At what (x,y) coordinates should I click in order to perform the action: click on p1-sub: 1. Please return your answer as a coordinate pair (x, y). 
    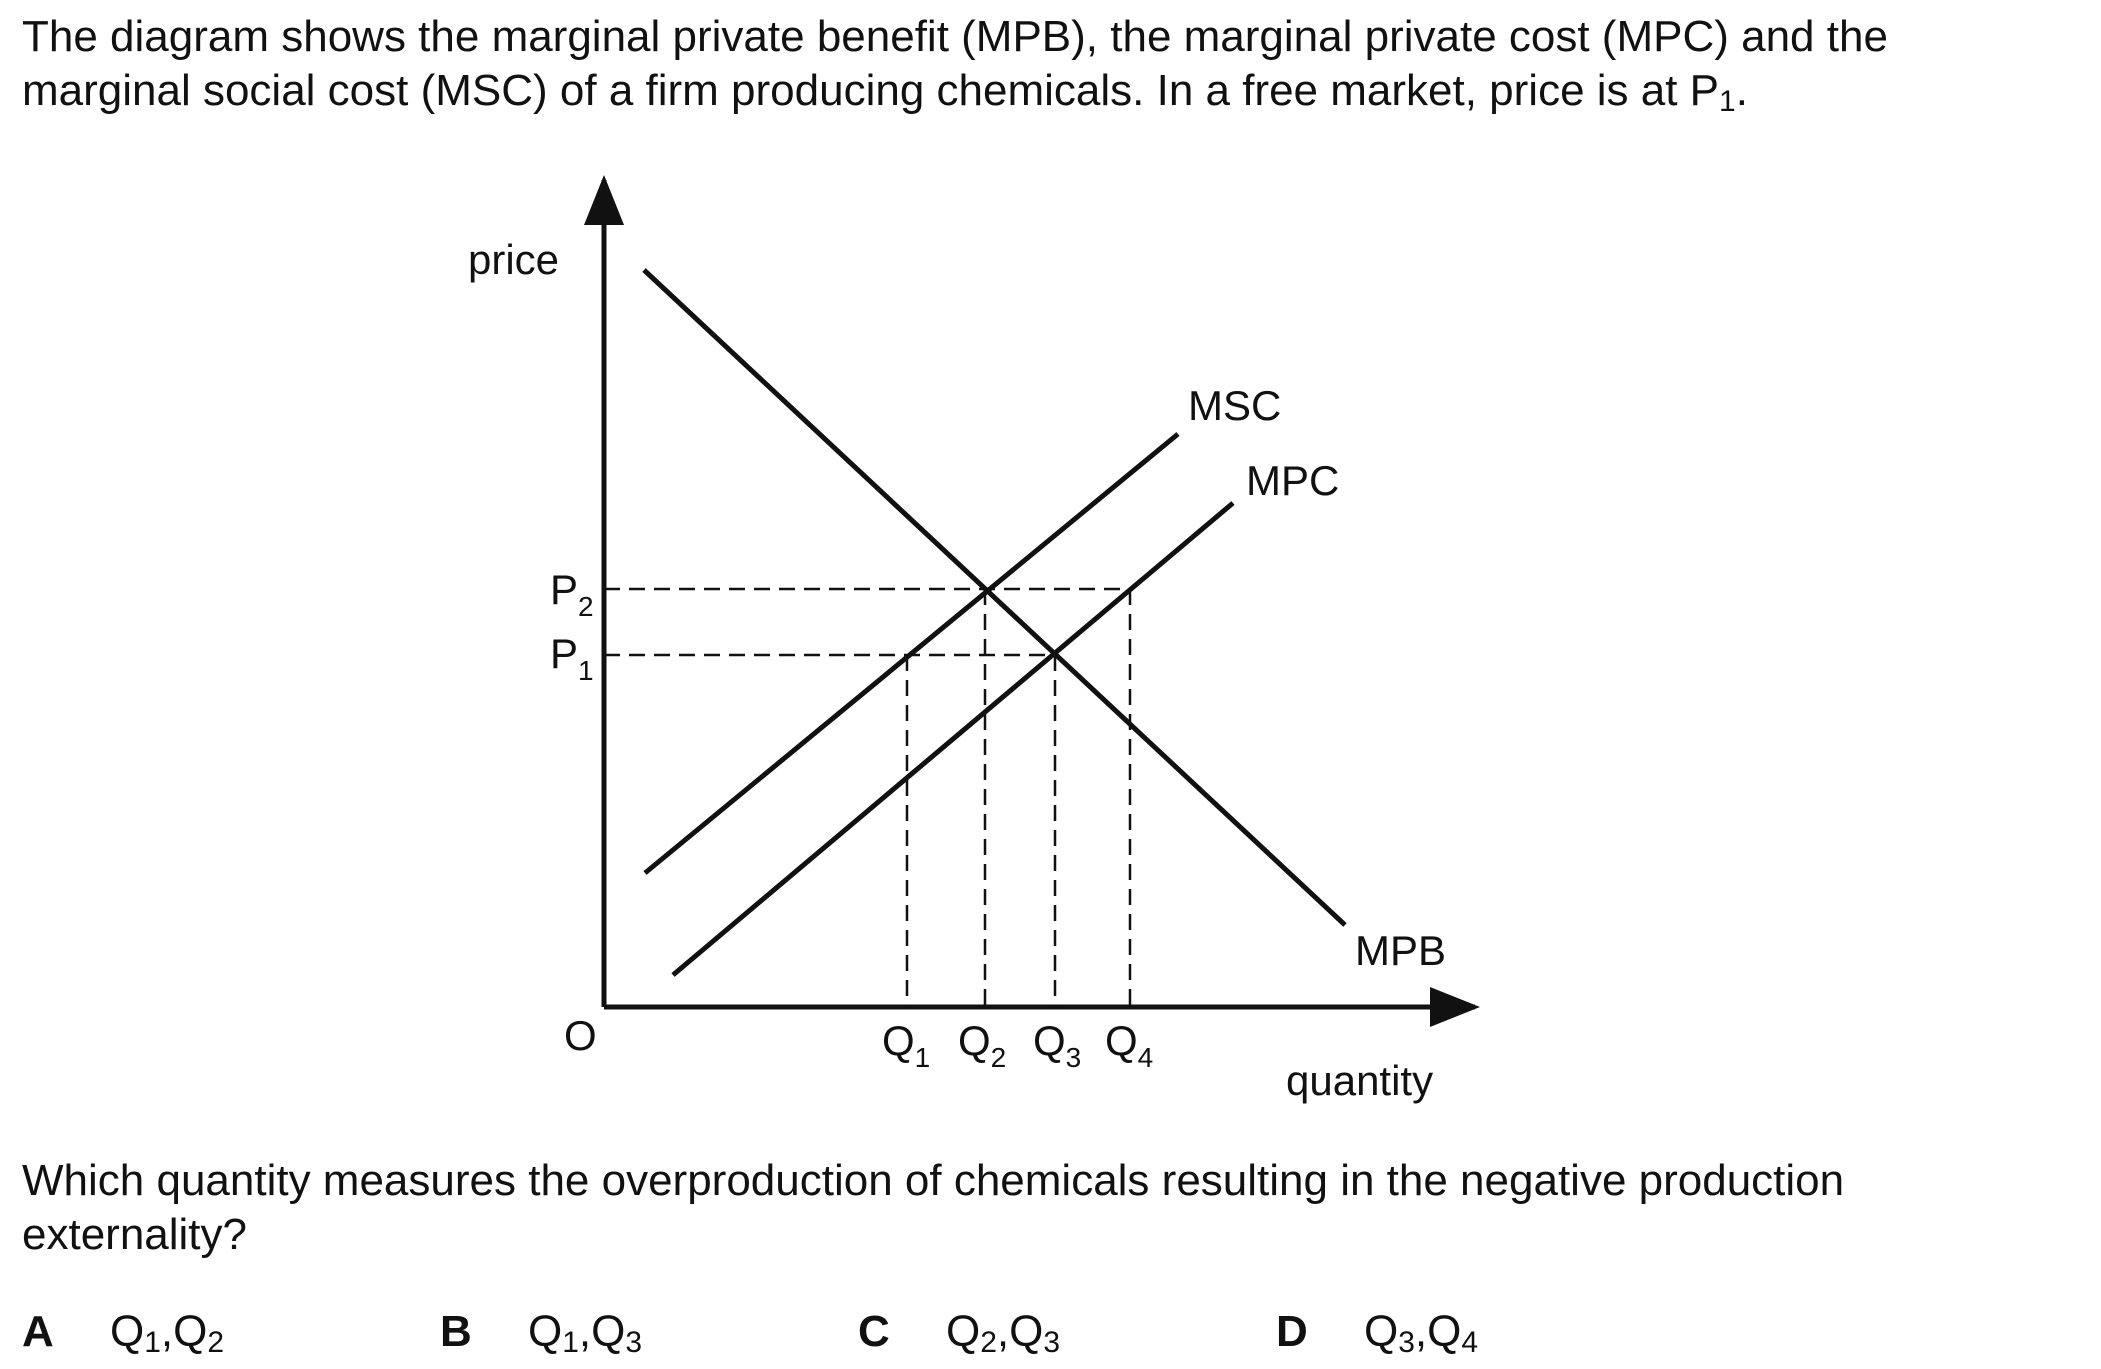
    Looking at the image, I should click on (586, 670).